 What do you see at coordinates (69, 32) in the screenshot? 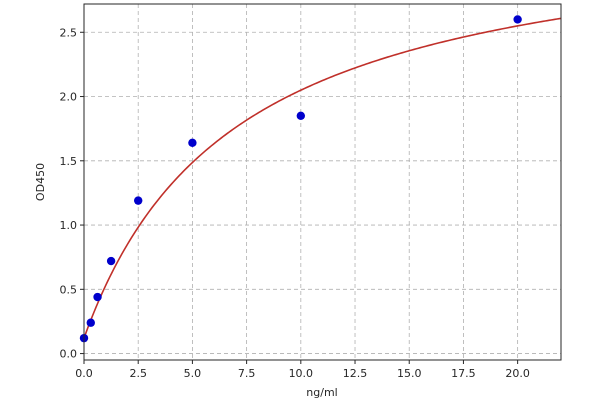
I see `y-tick-label: 2.5` at bounding box center [69, 32].